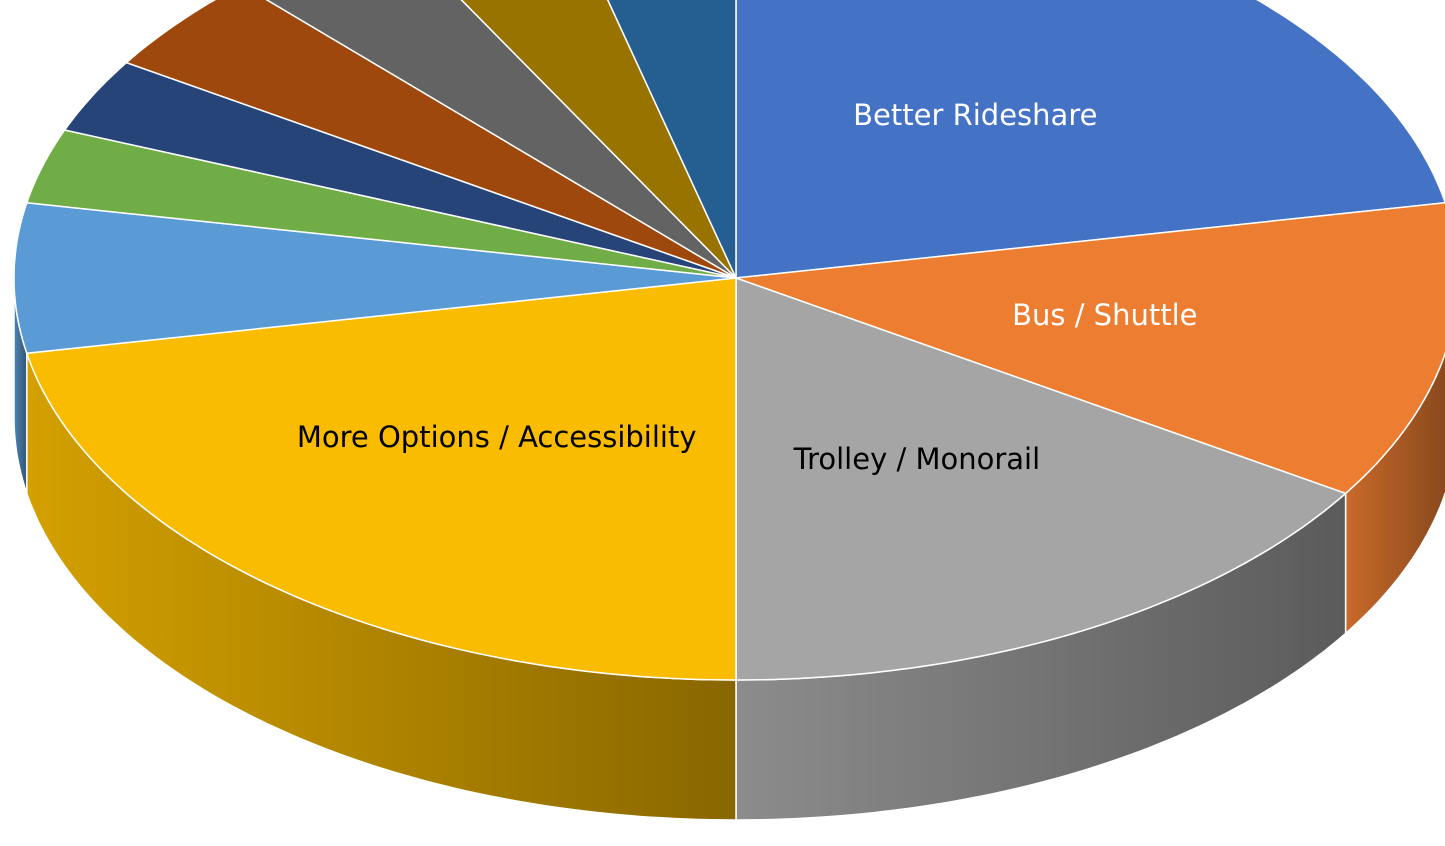  I want to click on slice-label: Better Rideshare, so click(975, 115).